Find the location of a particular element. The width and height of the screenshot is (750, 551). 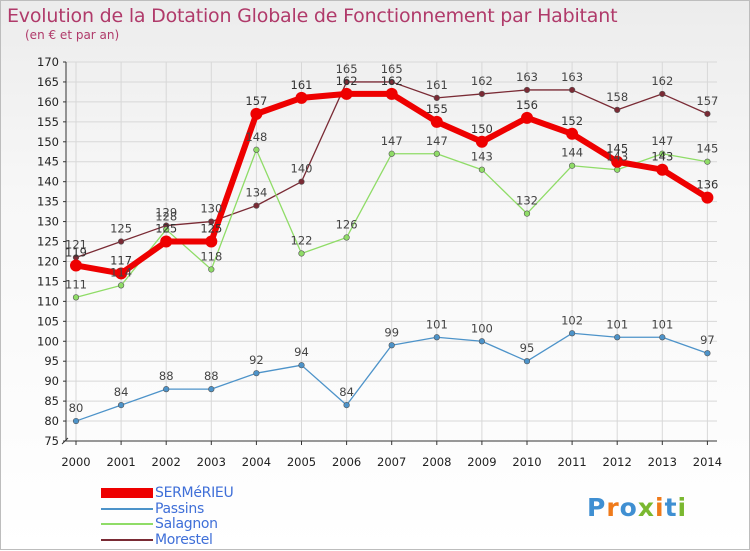

legend-label: Morestel is located at coordinates (184, 539).